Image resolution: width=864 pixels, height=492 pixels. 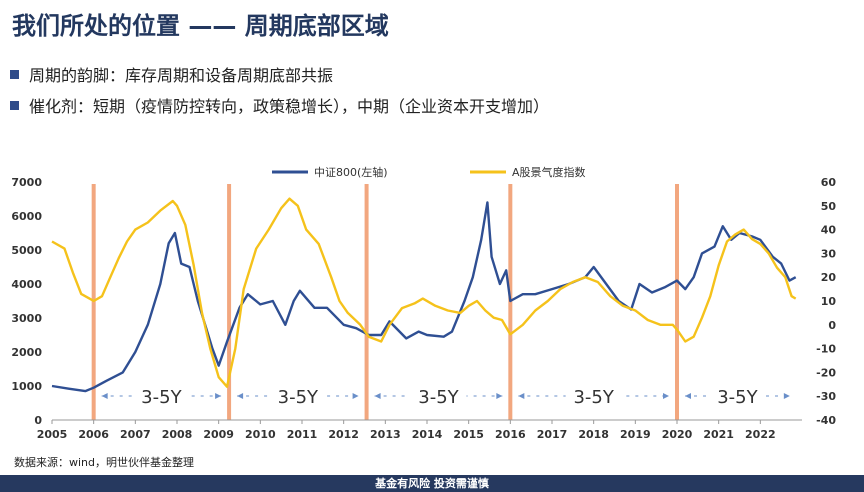 What do you see at coordinates (826, 349) in the screenshot?
I see `y-right-tick-label: -10` at bounding box center [826, 349].